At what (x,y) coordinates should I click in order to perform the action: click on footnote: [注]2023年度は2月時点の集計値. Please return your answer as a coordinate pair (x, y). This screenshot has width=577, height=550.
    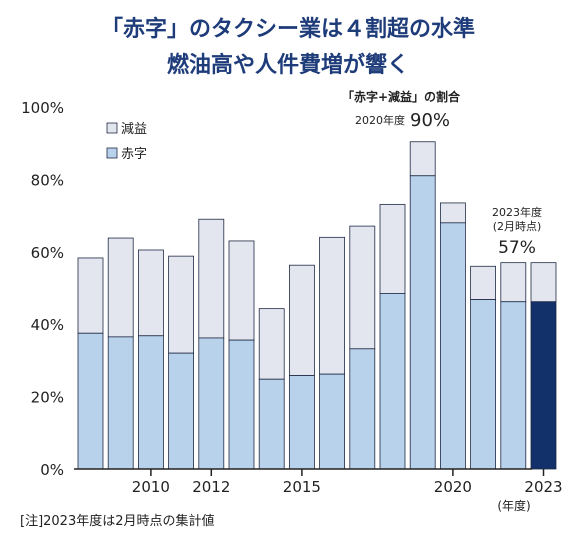
    Looking at the image, I should click on (117, 521).